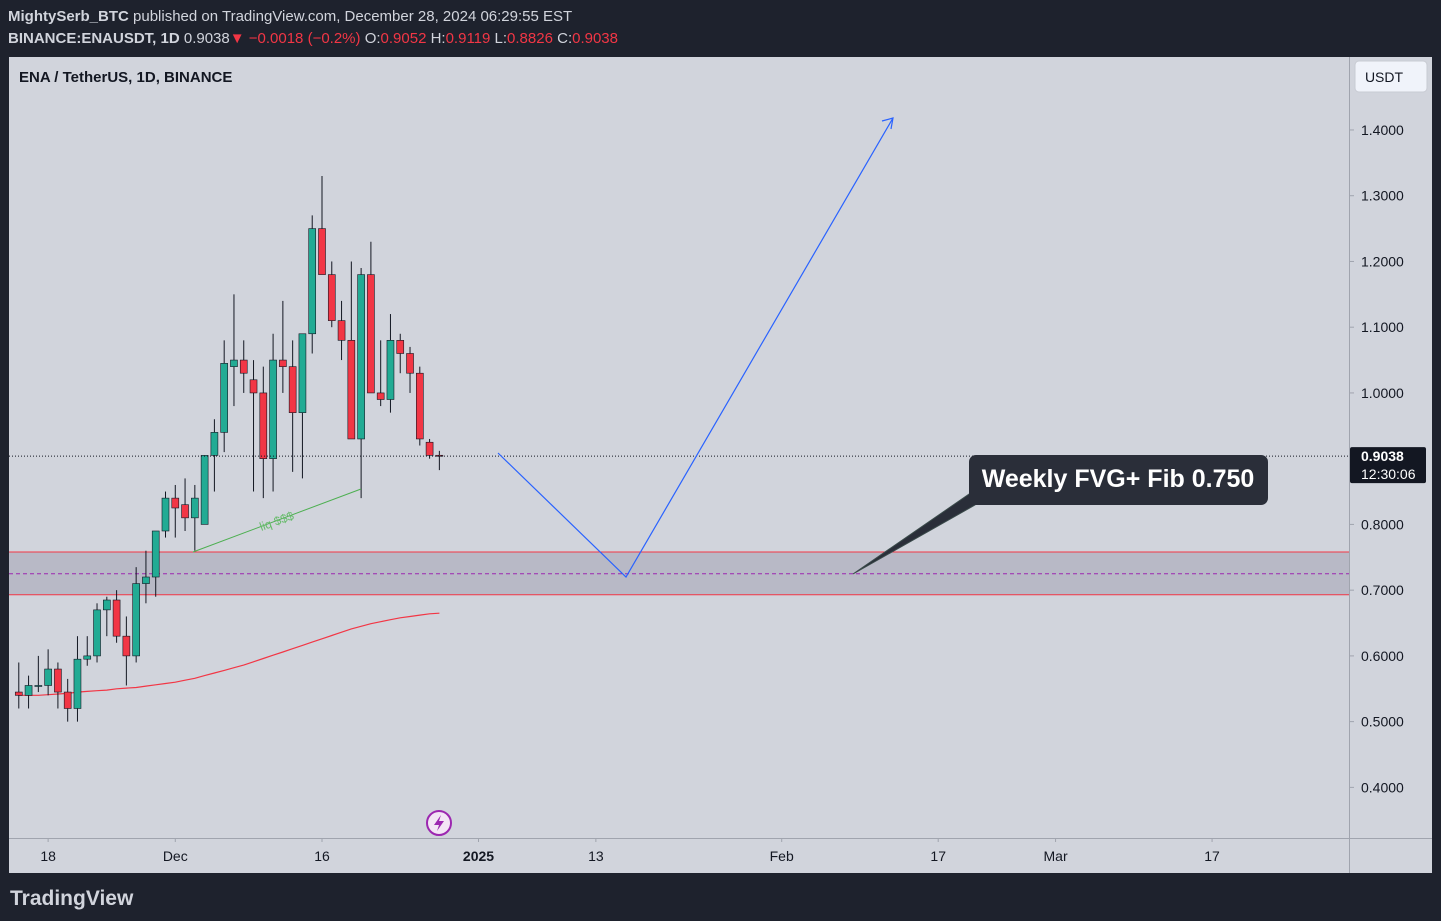  I want to click on y-tick-label: 0.5000, so click(1382, 722).